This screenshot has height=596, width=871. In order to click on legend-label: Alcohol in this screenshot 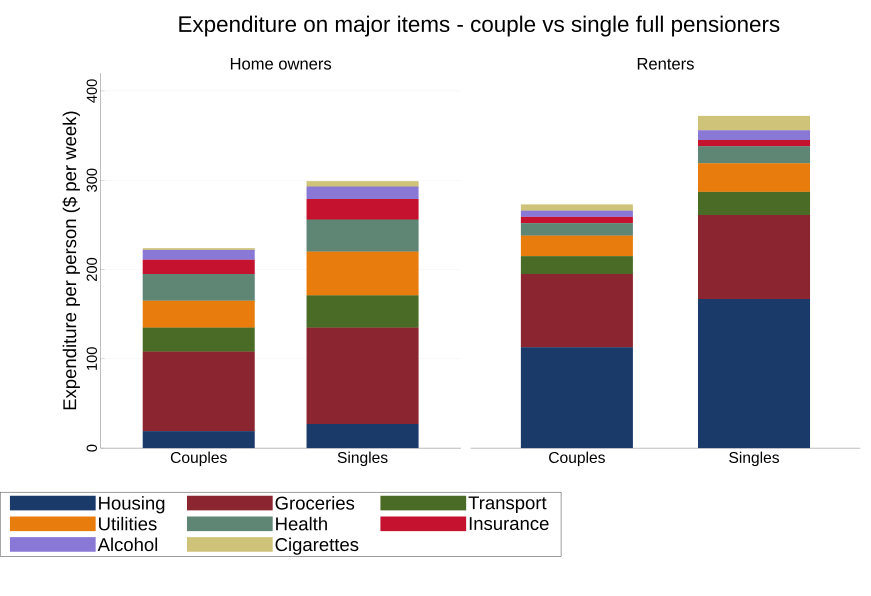, I will do `click(128, 544)`.